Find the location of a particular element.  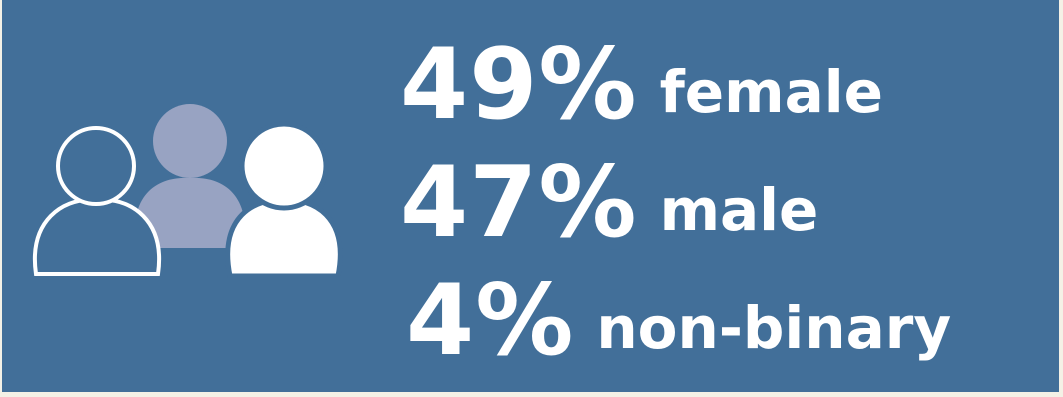

male-label: male is located at coordinates (739, 210).